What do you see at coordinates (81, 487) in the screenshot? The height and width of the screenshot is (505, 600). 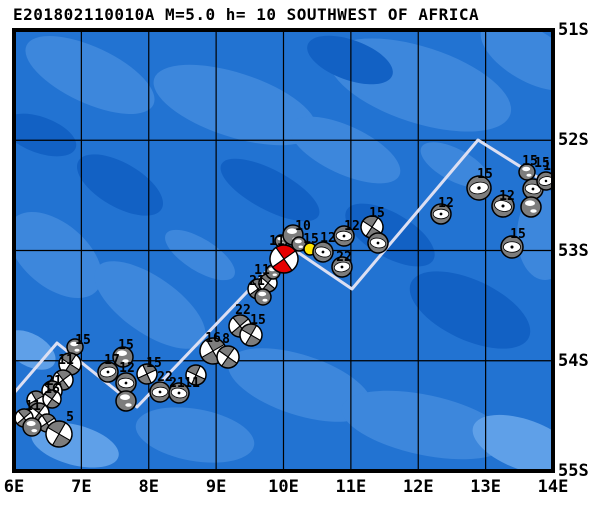 I see `x-axis-label: 7E` at bounding box center [81, 487].